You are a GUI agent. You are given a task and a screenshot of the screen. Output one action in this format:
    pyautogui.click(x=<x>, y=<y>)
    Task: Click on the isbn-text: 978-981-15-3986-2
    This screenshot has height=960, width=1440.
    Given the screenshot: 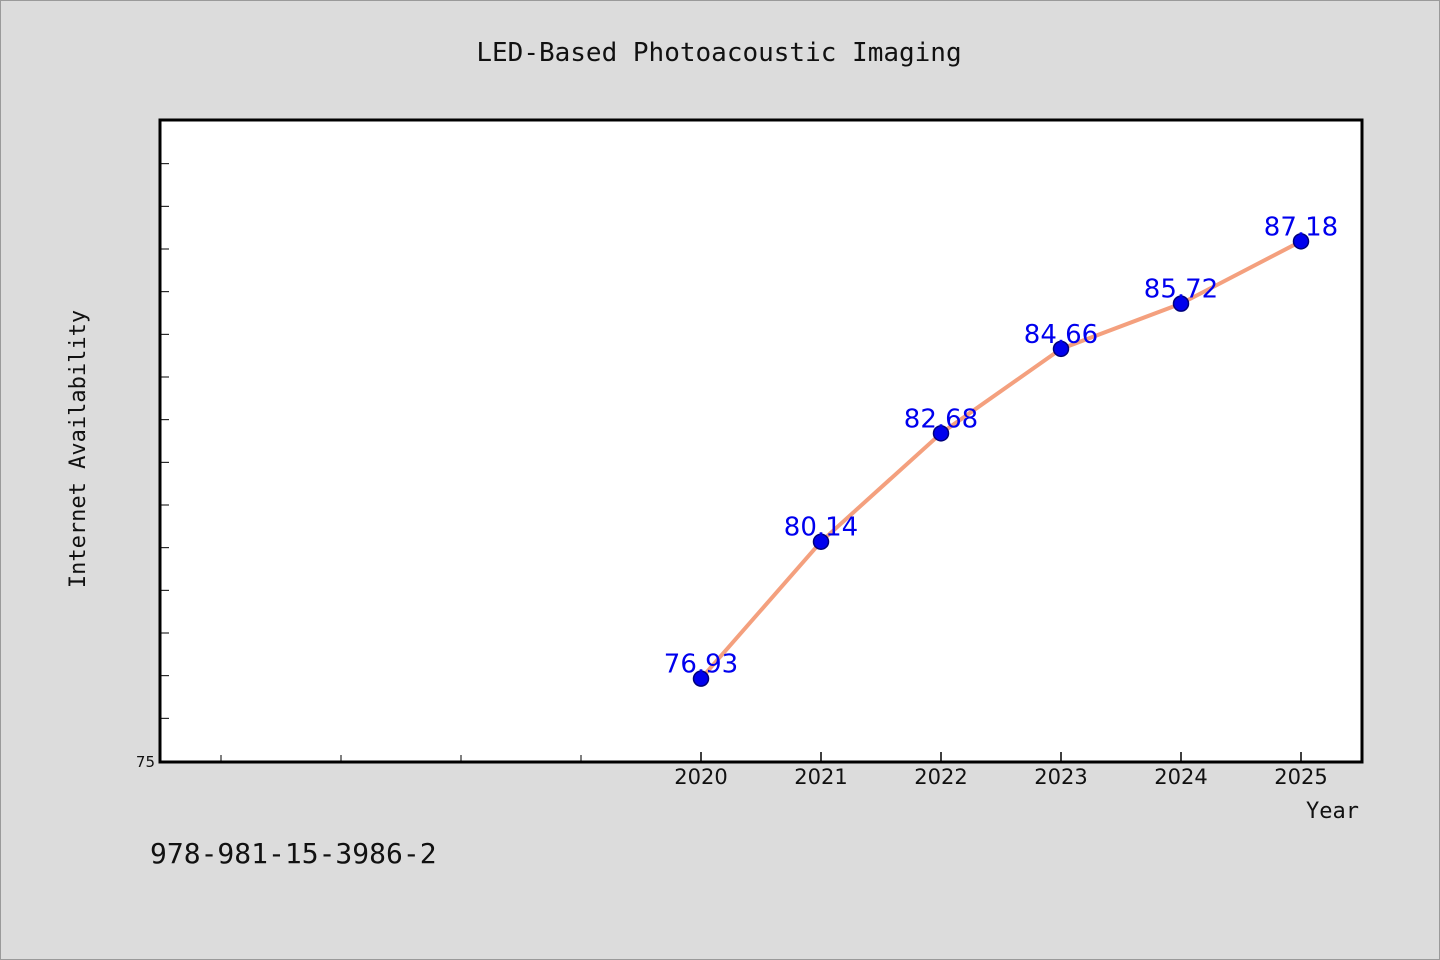 What is the action you would take?
    pyautogui.click(x=293, y=853)
    